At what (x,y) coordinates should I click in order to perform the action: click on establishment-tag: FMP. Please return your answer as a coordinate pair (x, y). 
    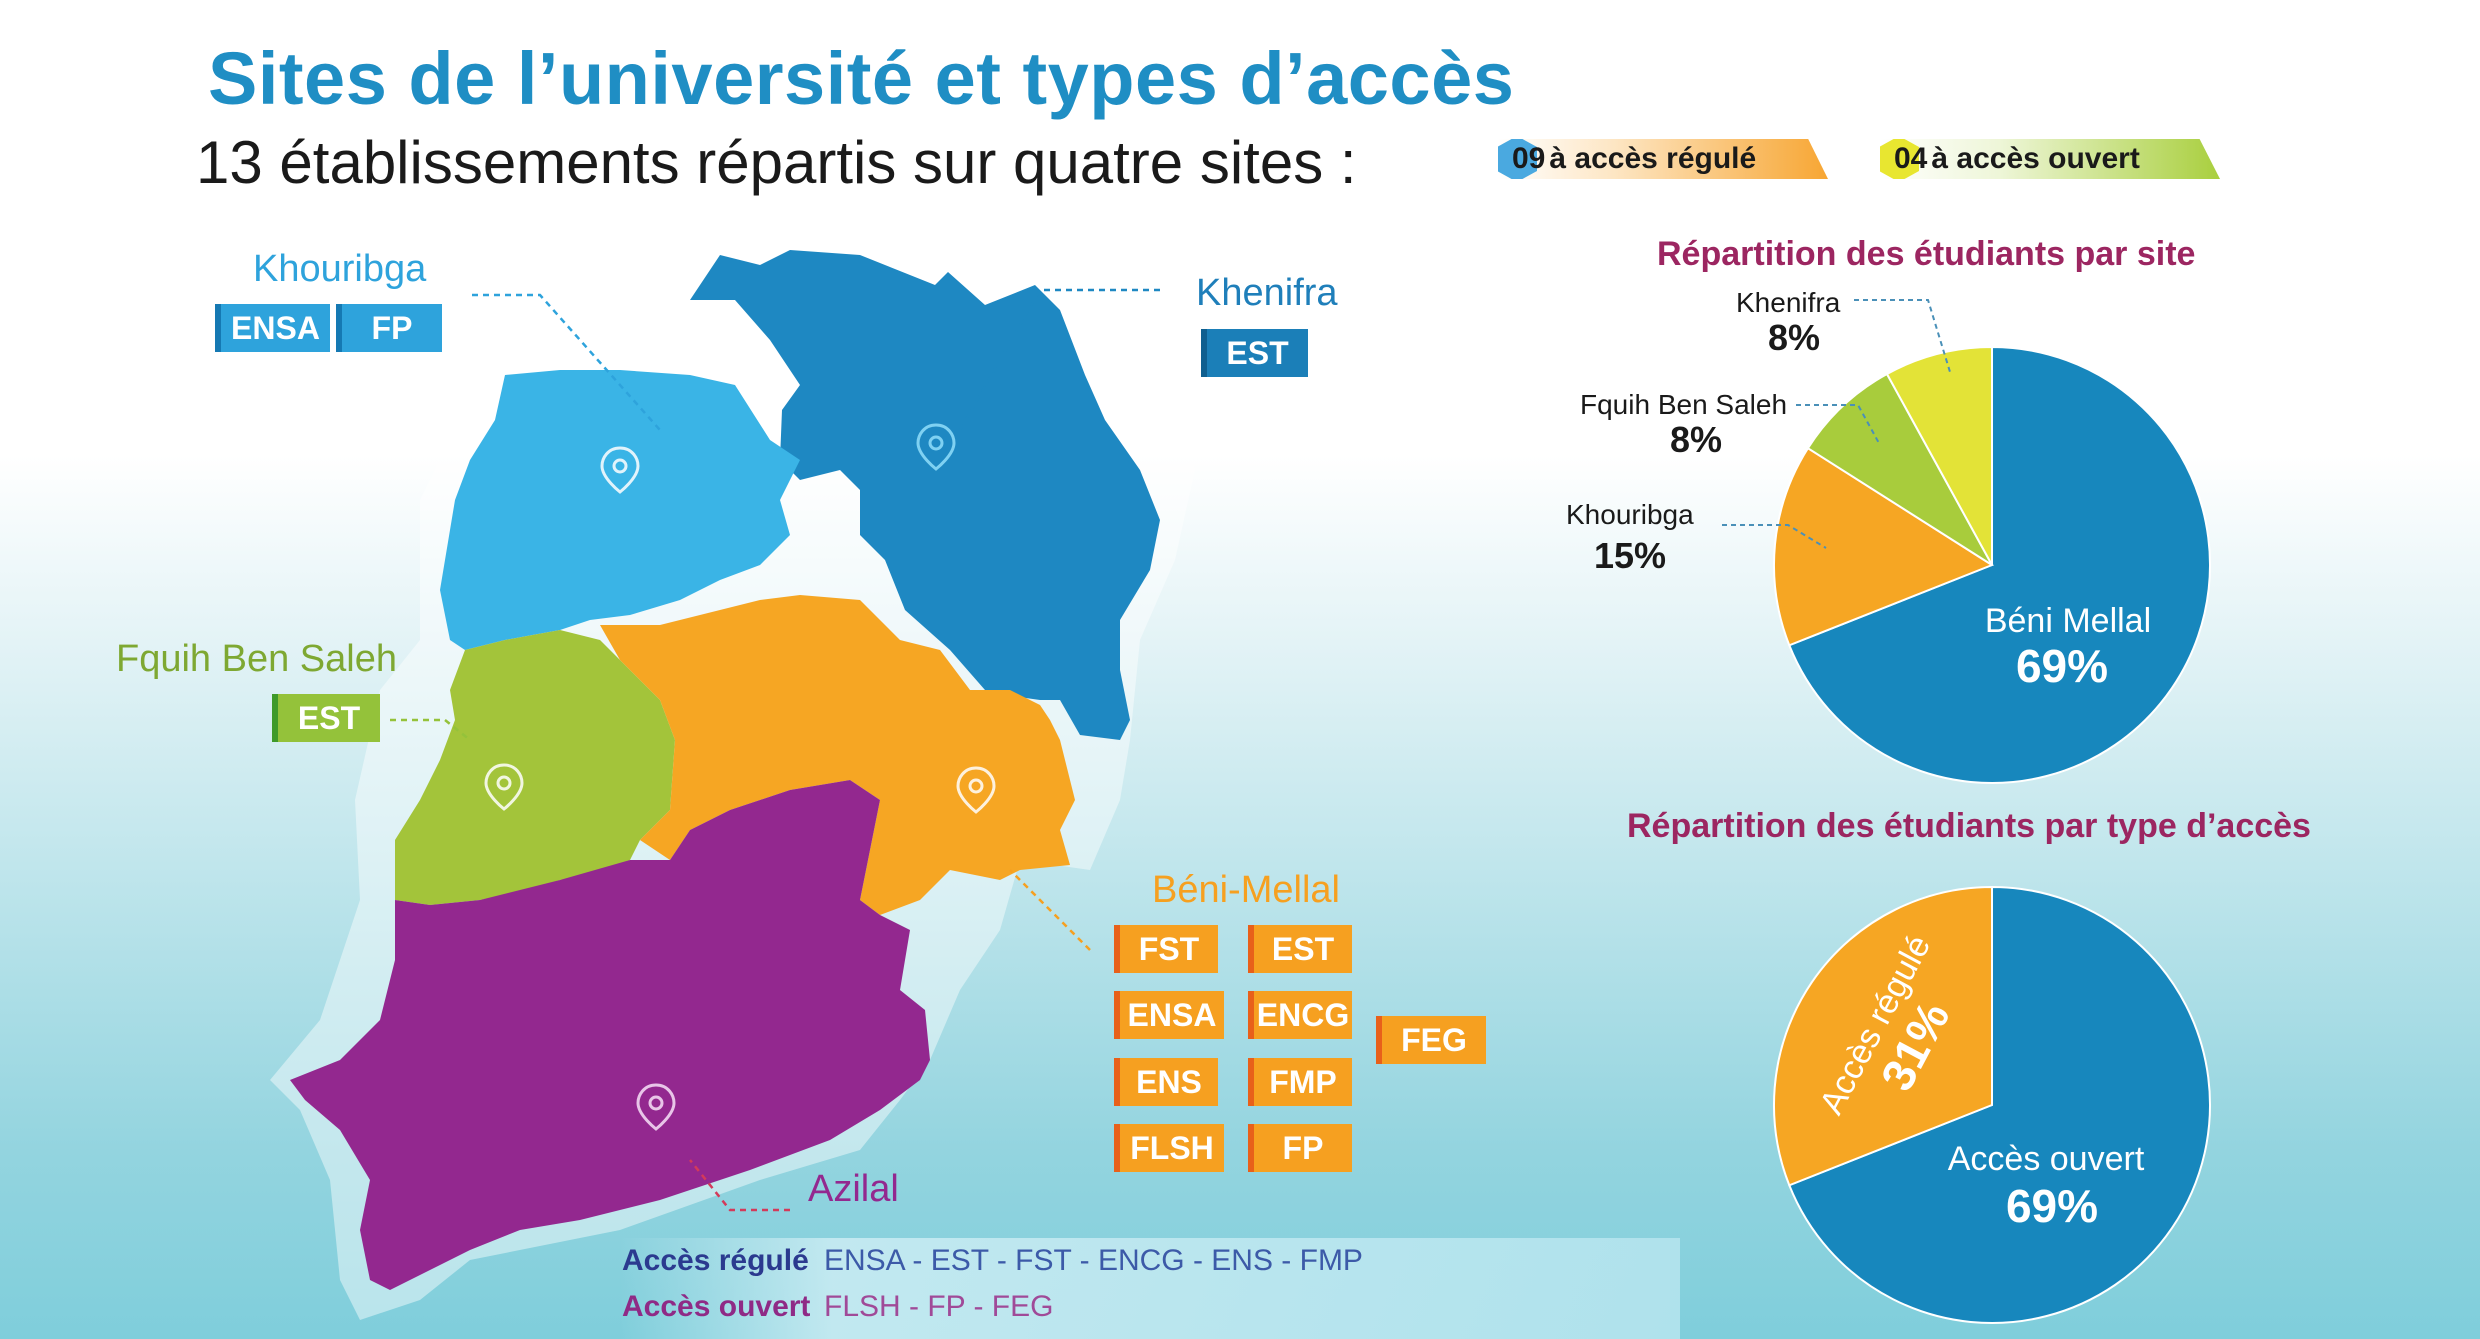
    Looking at the image, I should click on (1300, 1082).